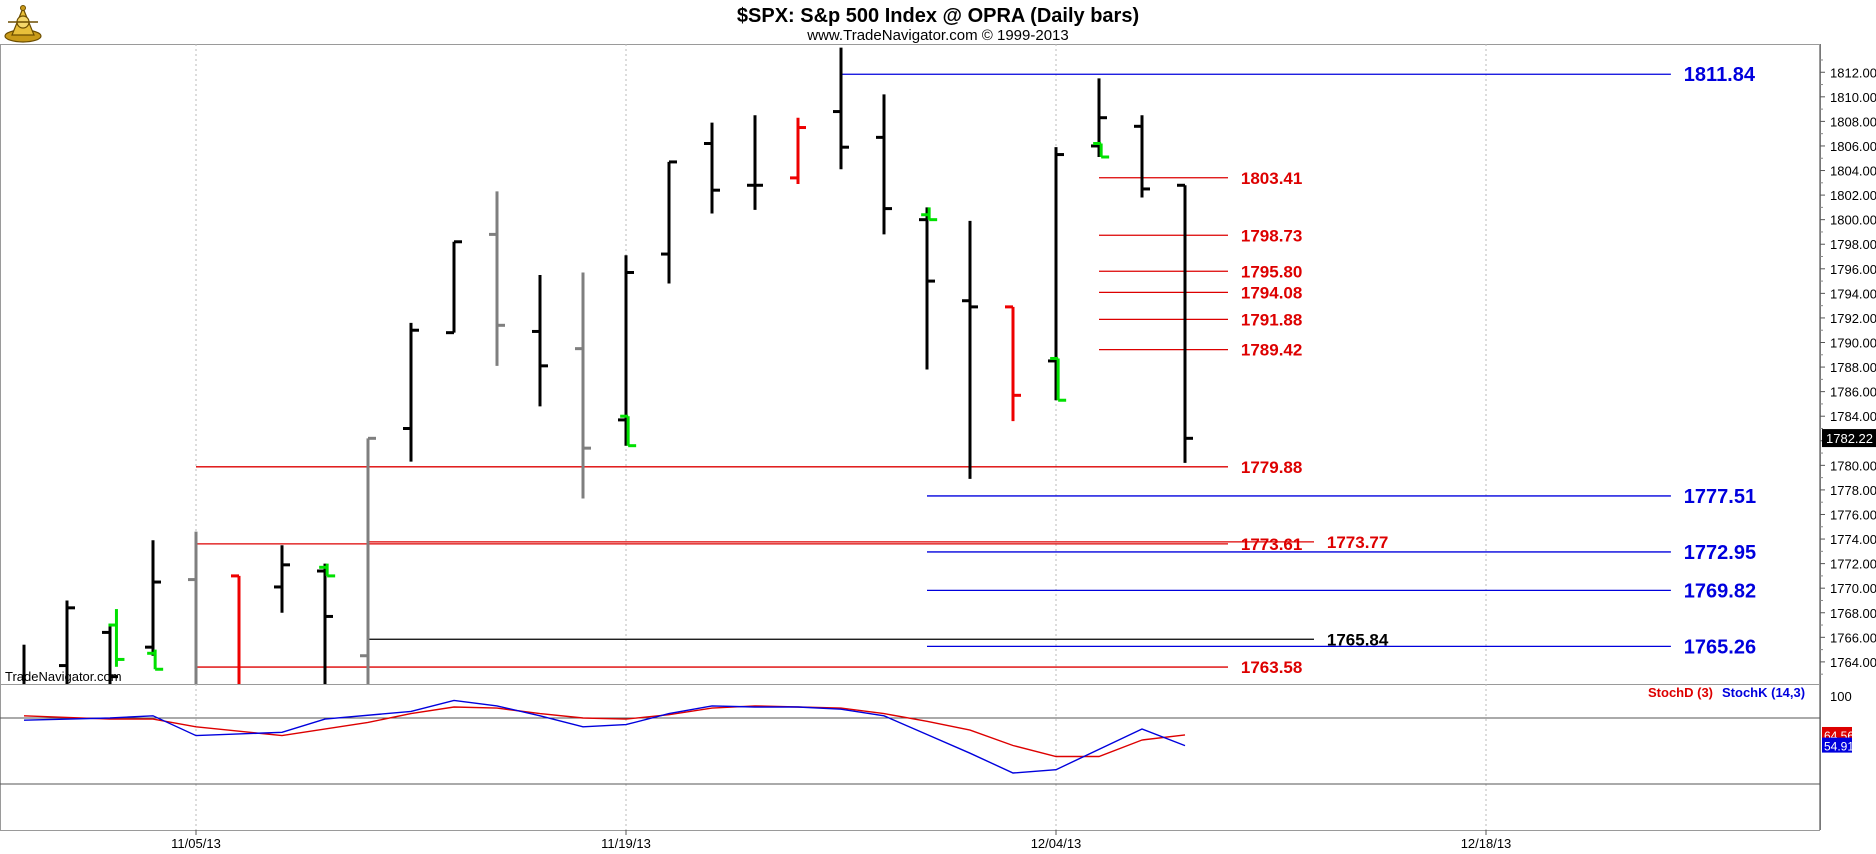 The width and height of the screenshot is (1876, 854). What do you see at coordinates (937, 35) in the screenshot?
I see `chart-subtitle: www.TradeNavigator.com © 1999-2013` at bounding box center [937, 35].